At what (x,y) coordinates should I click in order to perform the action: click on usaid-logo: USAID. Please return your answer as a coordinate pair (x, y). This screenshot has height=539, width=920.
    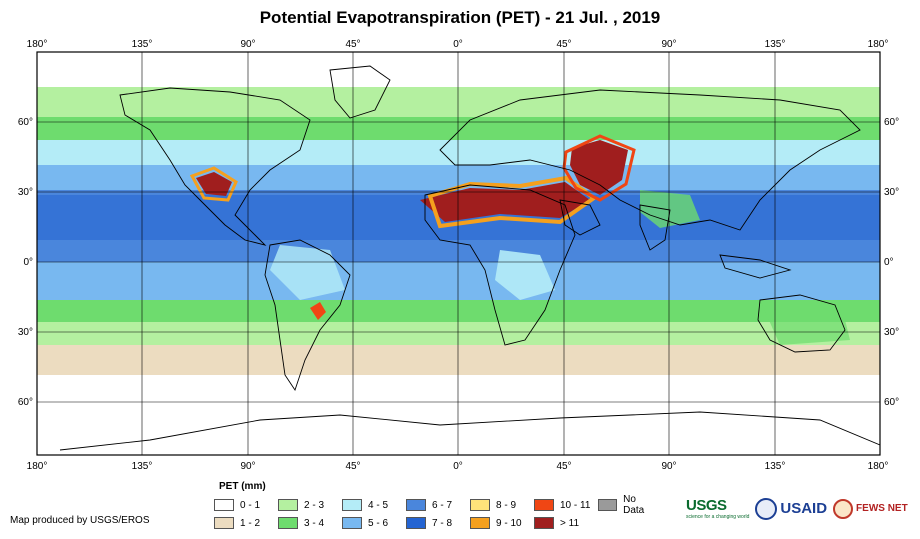
    Looking at the image, I should click on (791, 508).